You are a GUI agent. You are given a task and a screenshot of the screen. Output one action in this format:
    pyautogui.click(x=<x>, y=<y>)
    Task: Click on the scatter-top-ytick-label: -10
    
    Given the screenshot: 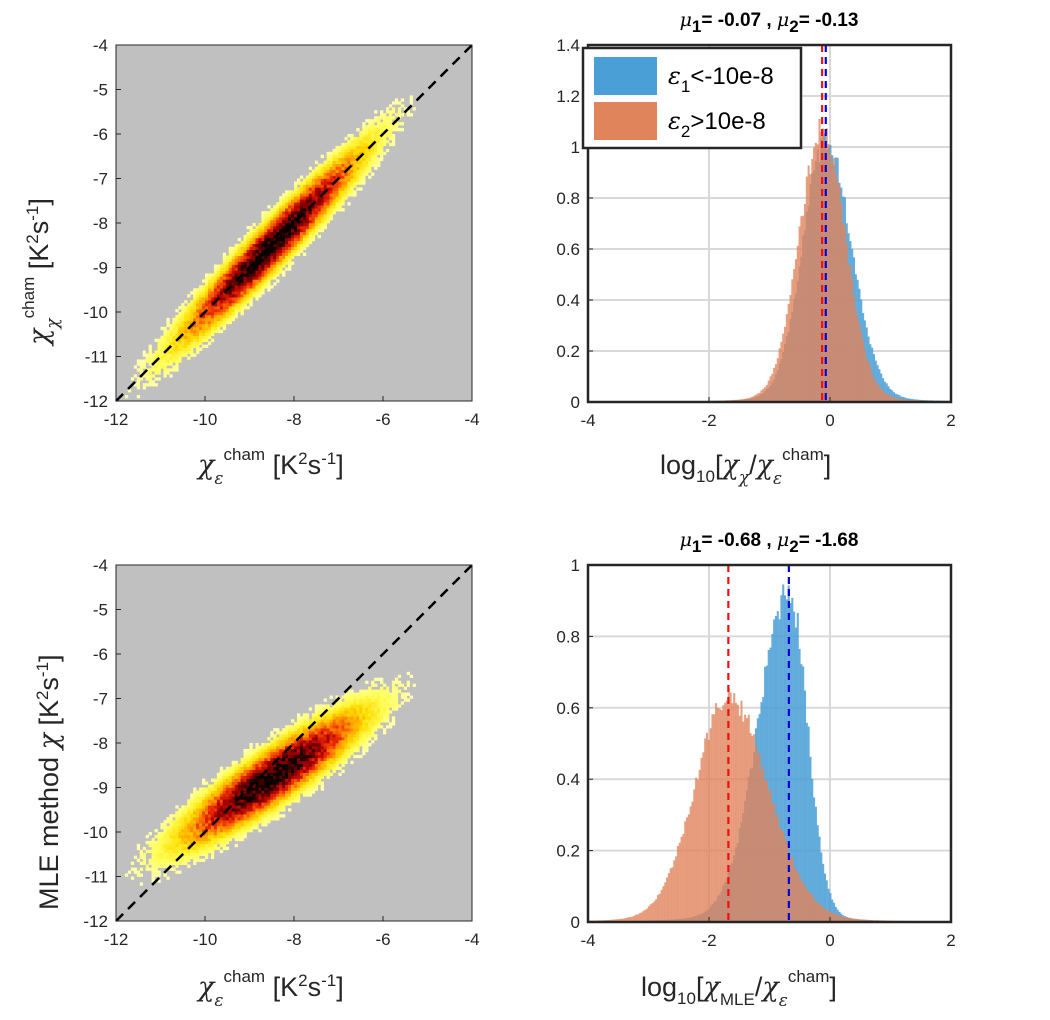 What is the action you would take?
    pyautogui.click(x=95, y=312)
    